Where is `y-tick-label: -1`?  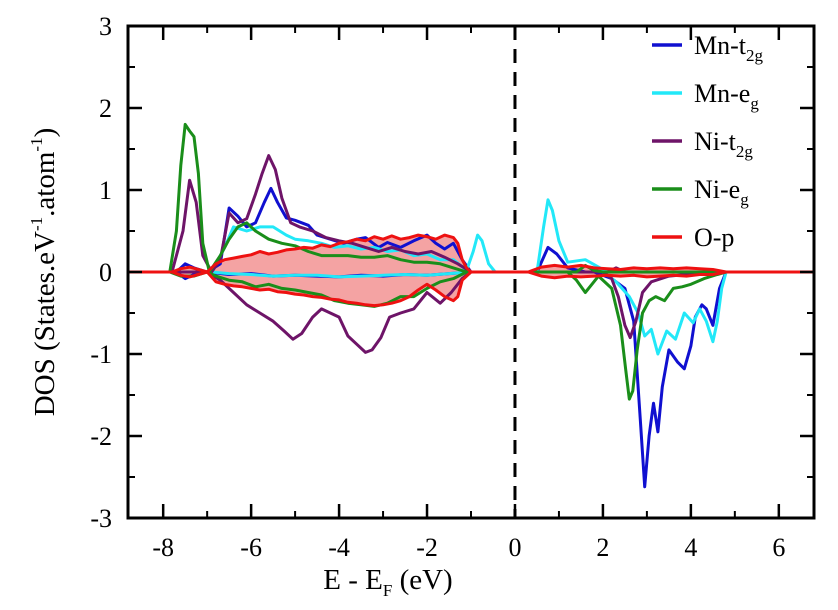 y-tick-label: -1 is located at coordinates (101, 354).